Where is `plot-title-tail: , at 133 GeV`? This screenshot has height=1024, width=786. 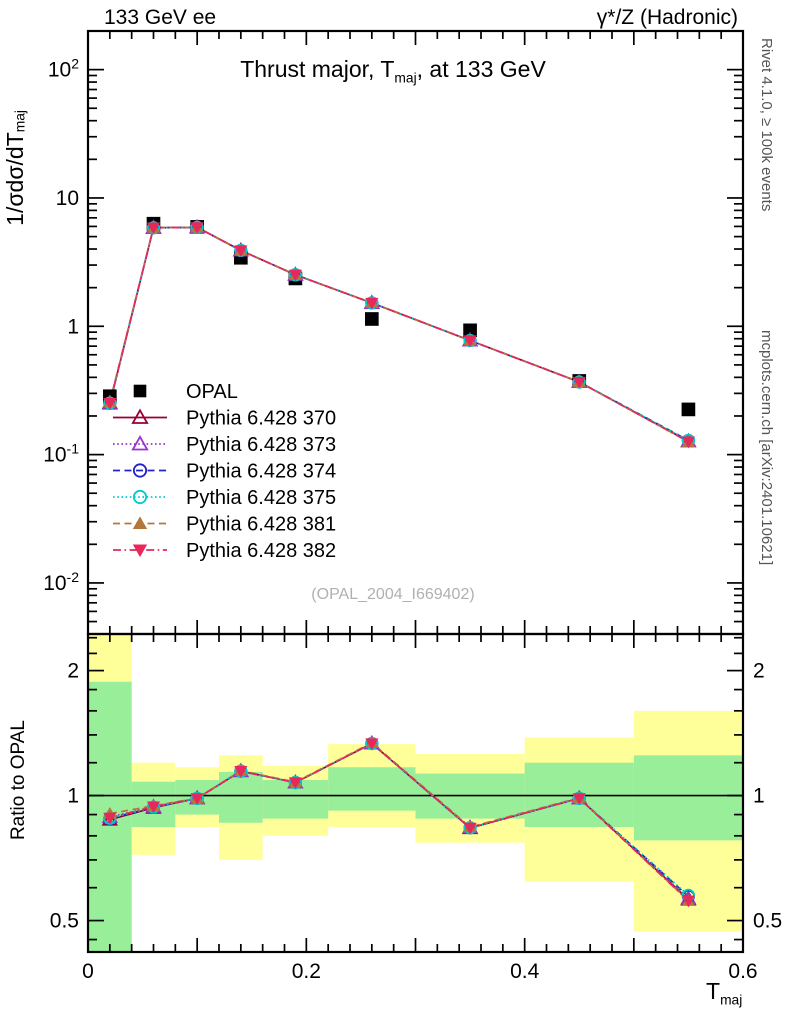 plot-title-tail: , at 133 GeV is located at coordinates (481, 69).